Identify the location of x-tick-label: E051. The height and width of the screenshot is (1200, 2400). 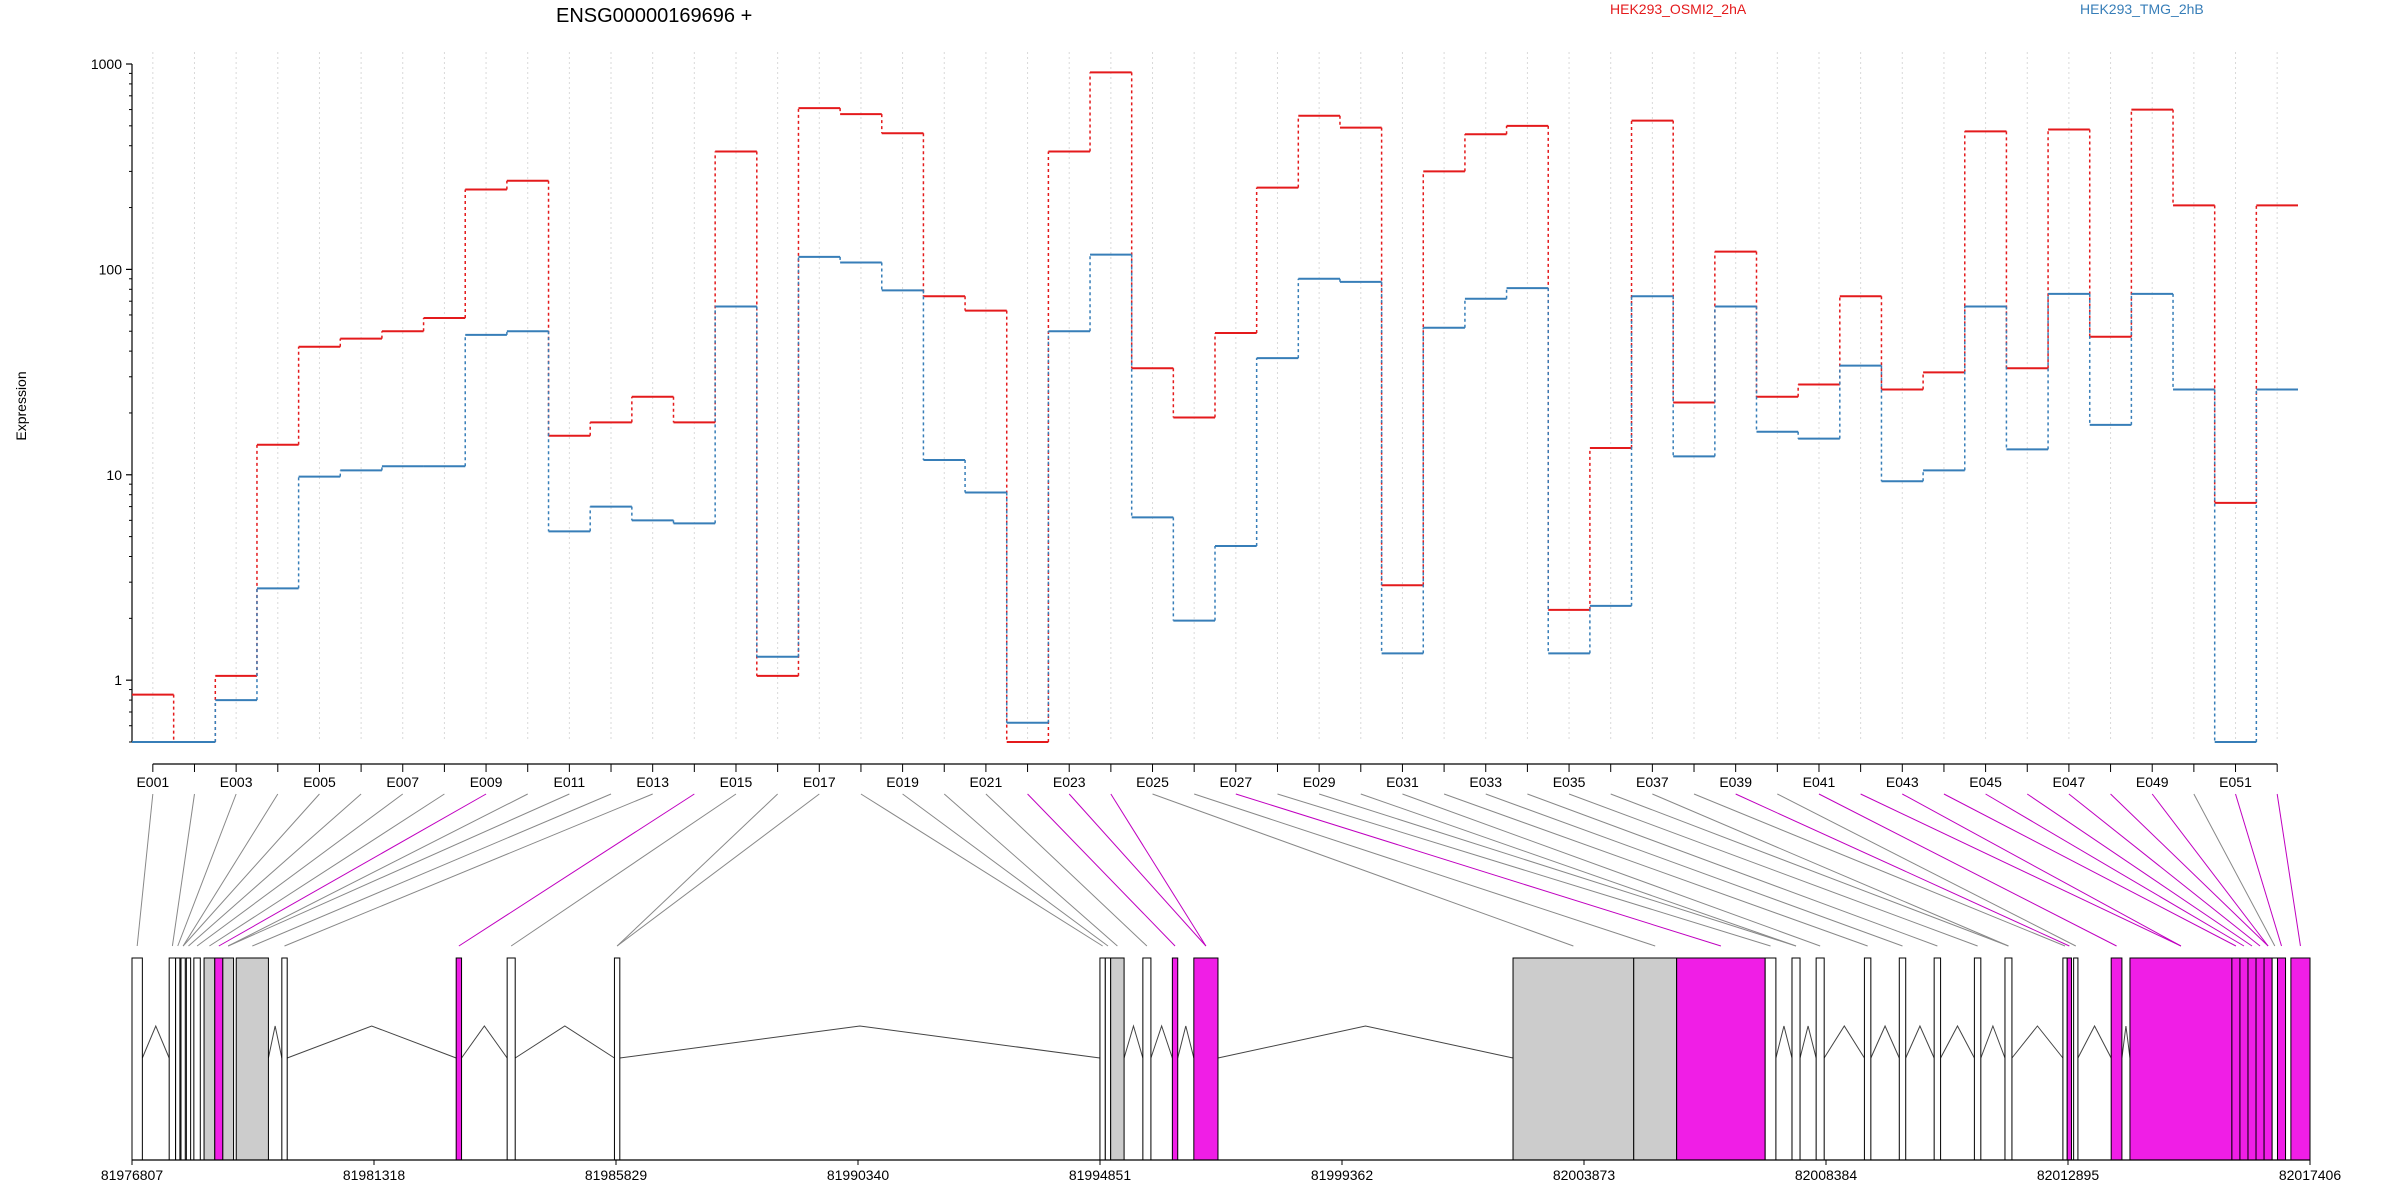
(2235, 782).